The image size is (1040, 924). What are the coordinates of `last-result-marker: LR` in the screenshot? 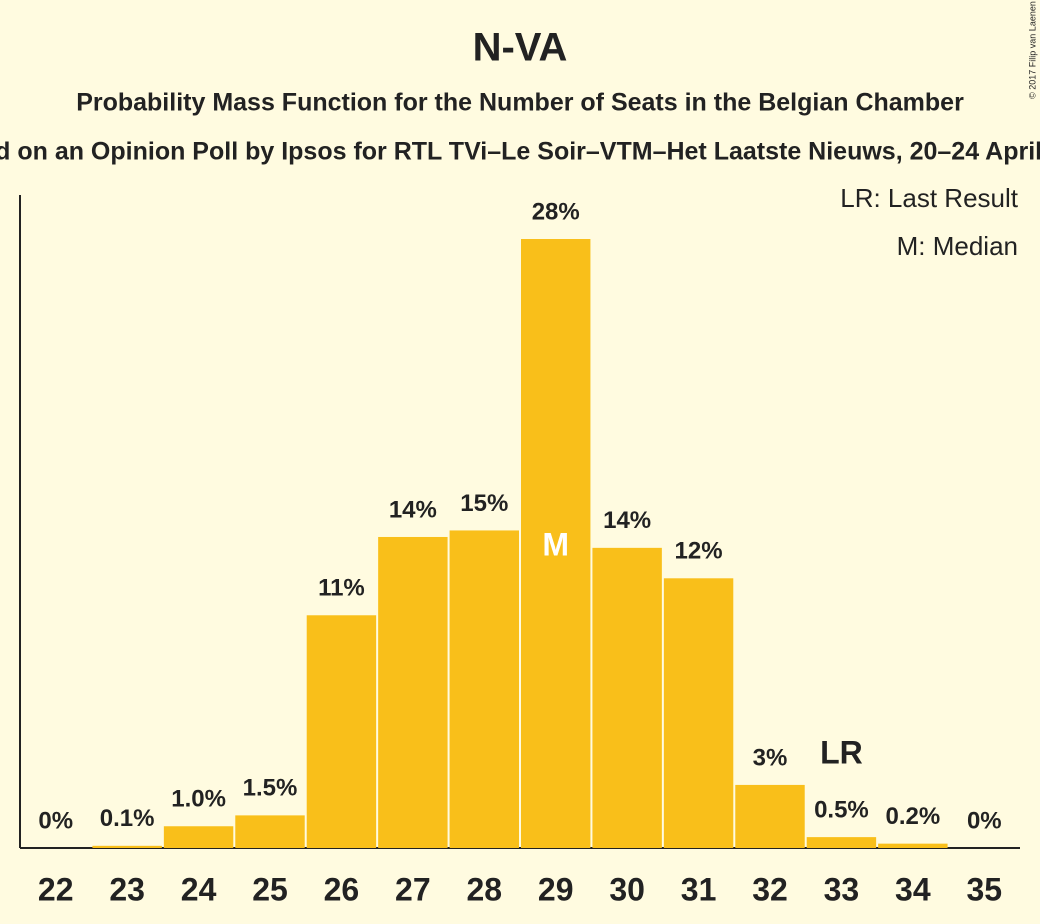 It's located at (841, 752).